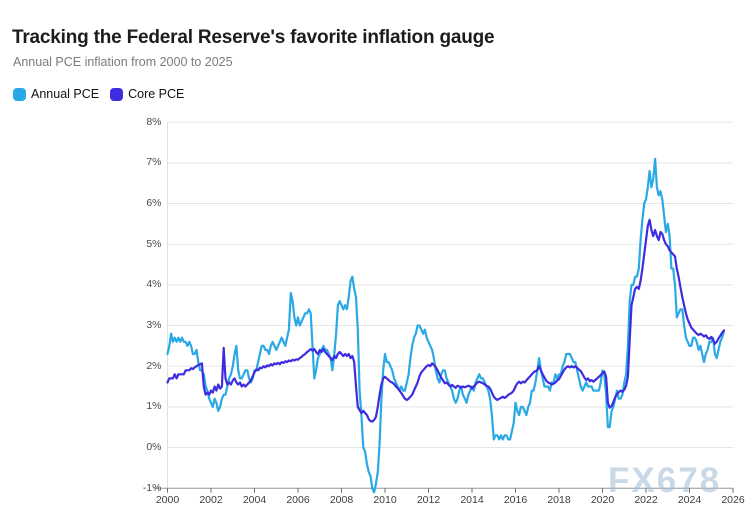  I want to click on annual-pce-swatch-icon, so click(19, 94).